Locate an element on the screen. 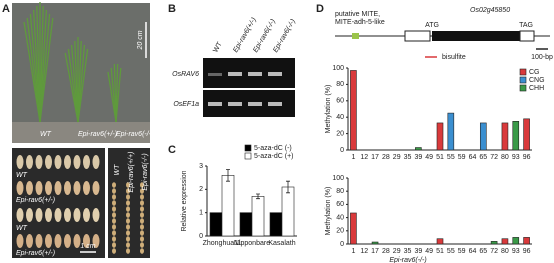 Image resolution: width=554 pixels, height=263 pixels. error-bar is located at coordinates (228, 175).